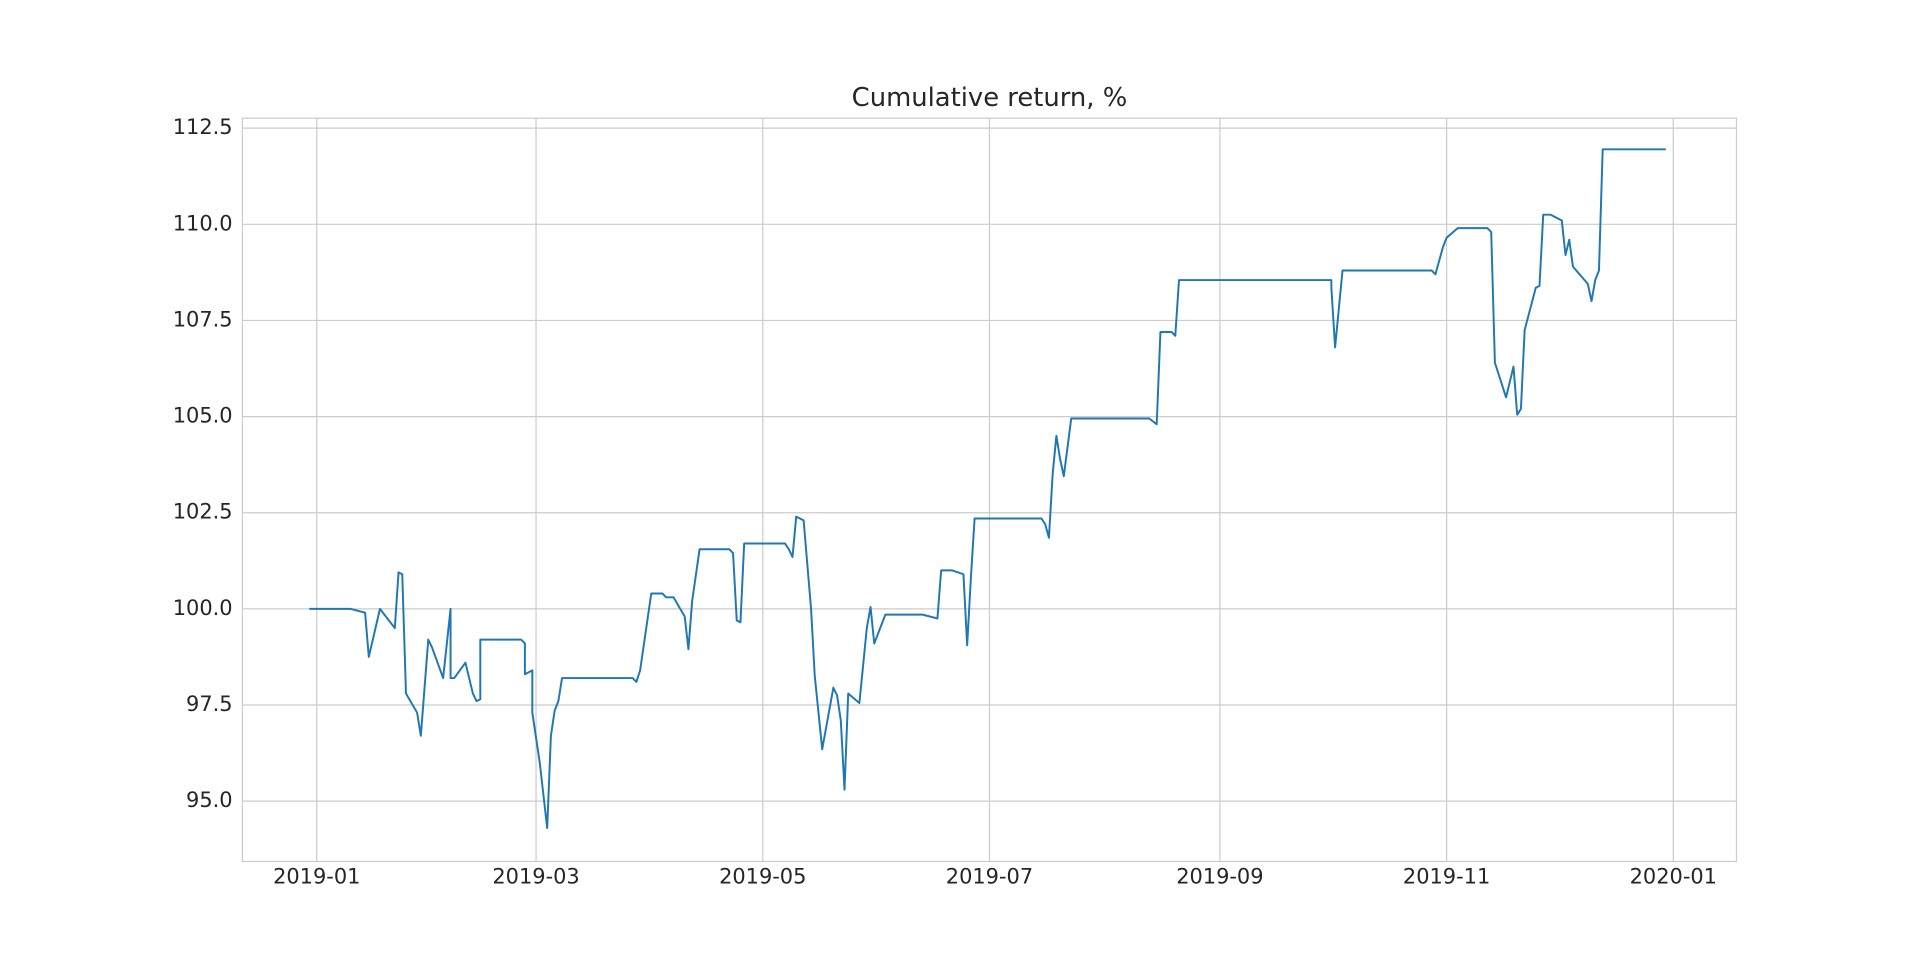 This screenshot has height=959, width=1910. Describe the element at coordinates (1446, 876) in the screenshot. I see `x-tick-label: 2019-11` at that location.